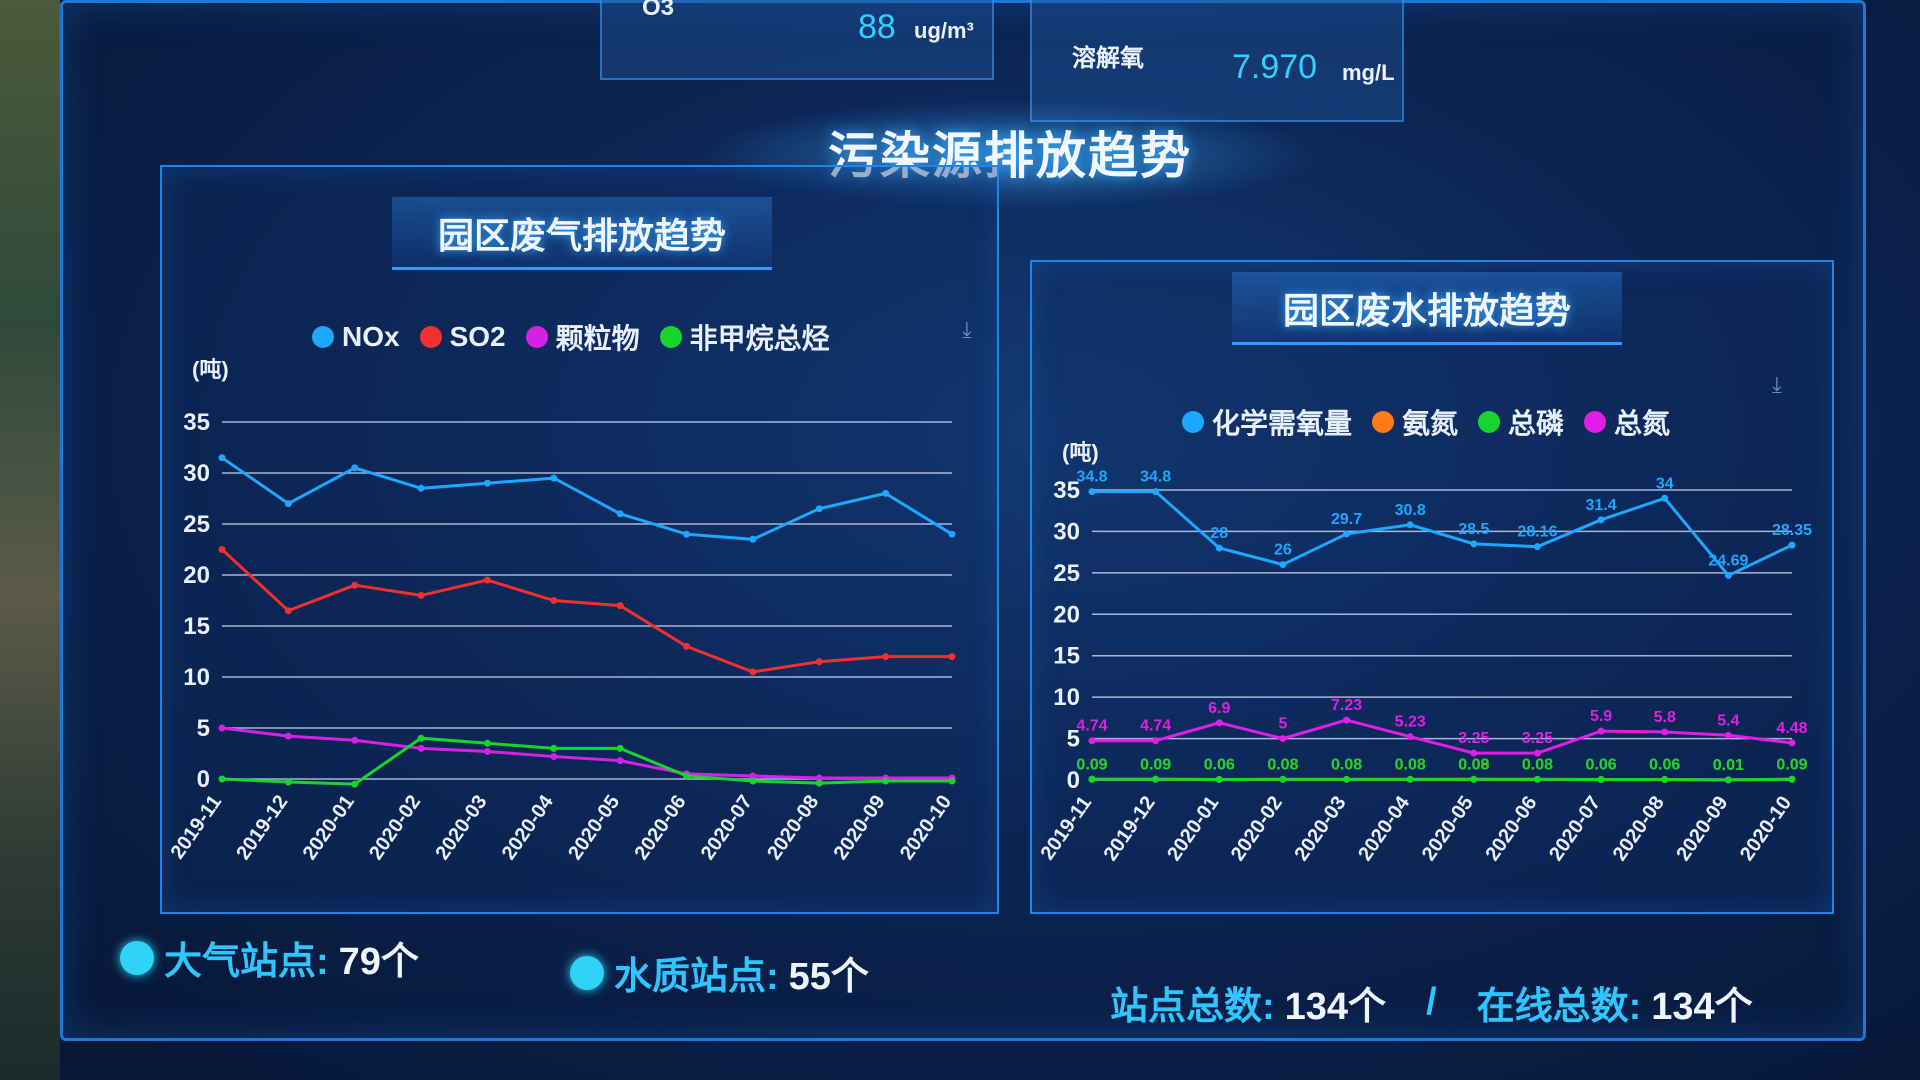 The width and height of the screenshot is (1920, 1080). I want to click on legend-label: 总氮, so click(1642, 423).